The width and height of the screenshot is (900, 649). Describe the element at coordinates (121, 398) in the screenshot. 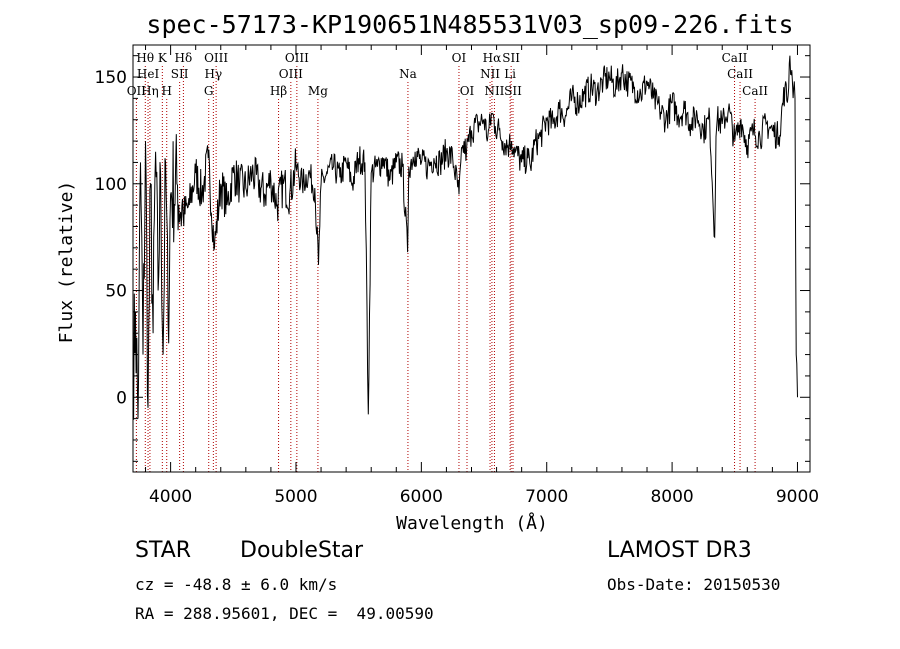

I see `y-tick-label: 0` at that location.